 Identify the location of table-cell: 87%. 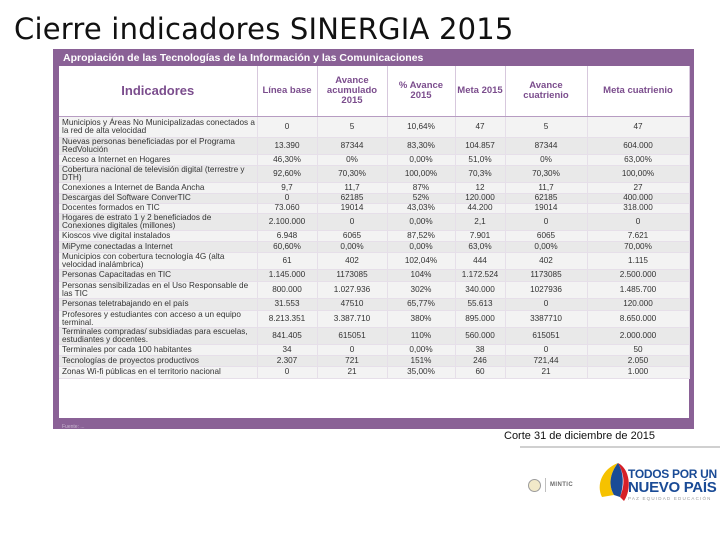
(421, 188).